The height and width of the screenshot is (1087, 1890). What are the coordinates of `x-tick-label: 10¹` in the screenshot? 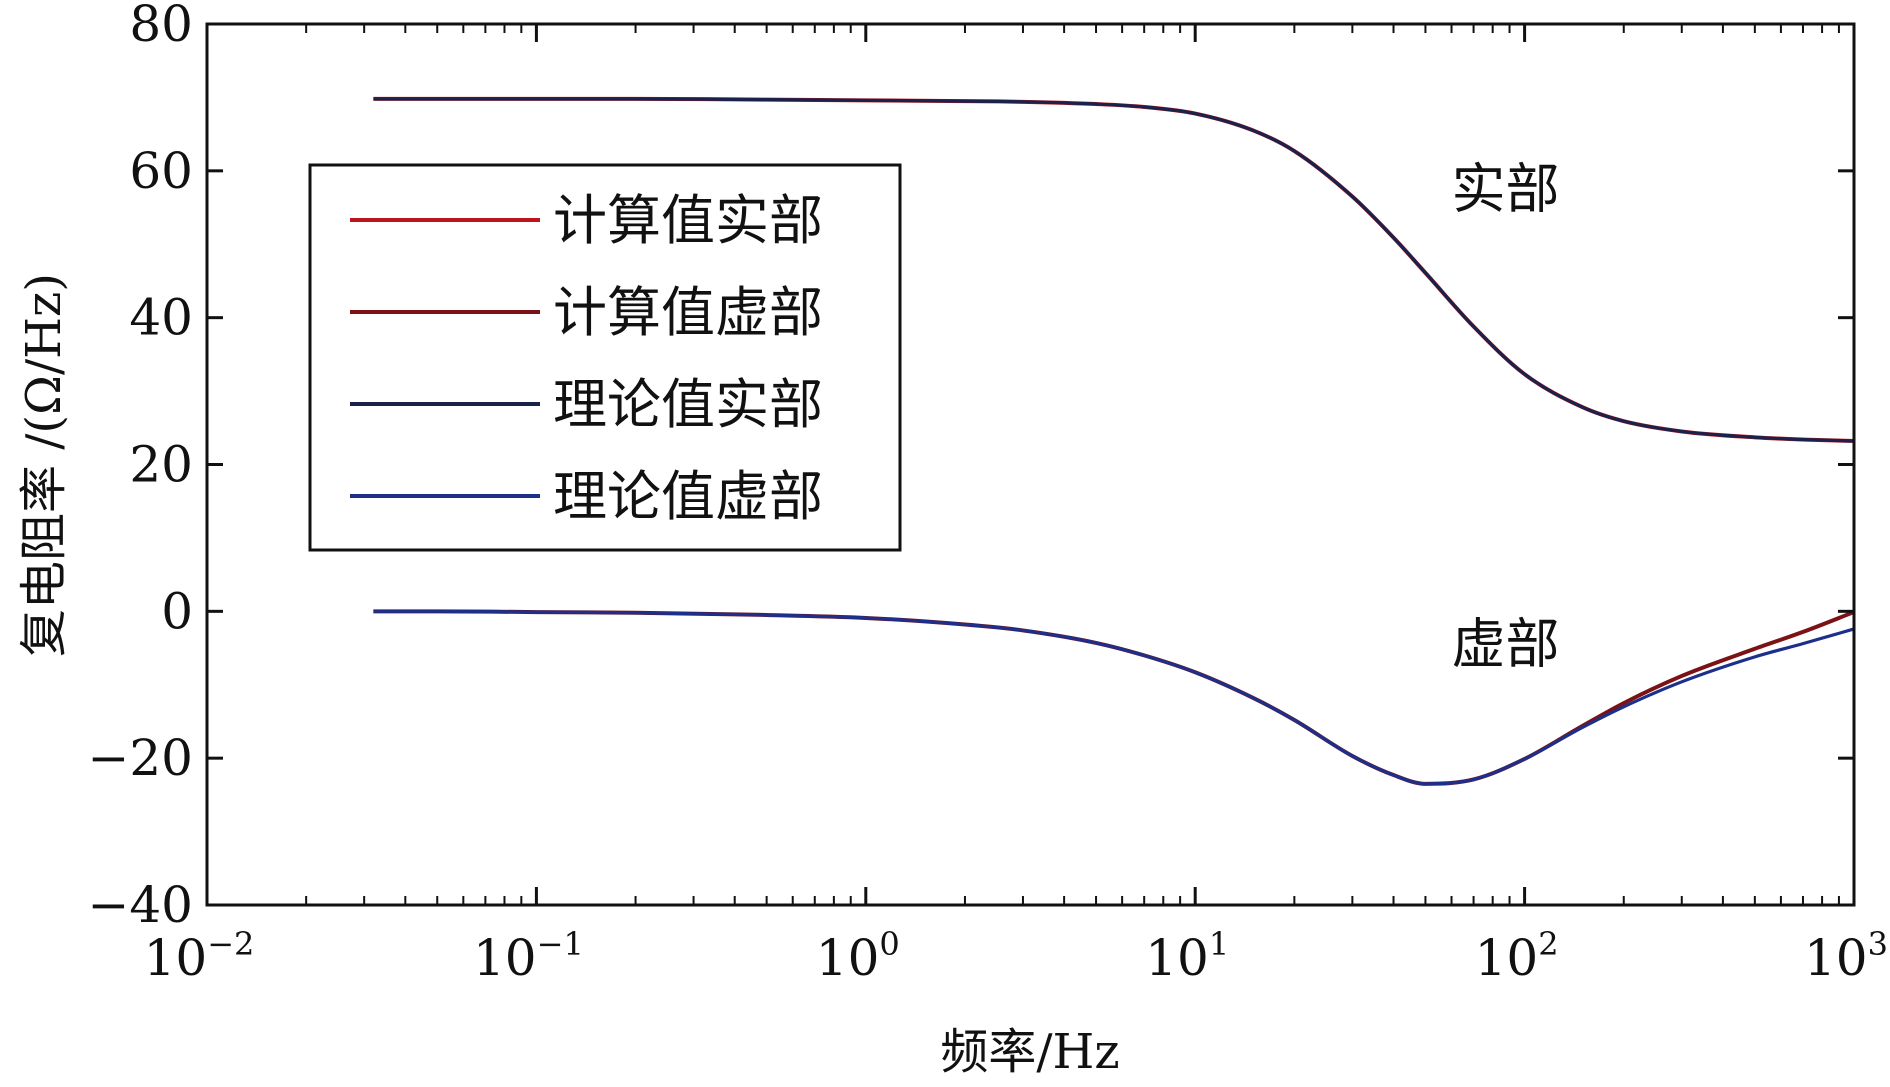 It's located at (1187, 956).